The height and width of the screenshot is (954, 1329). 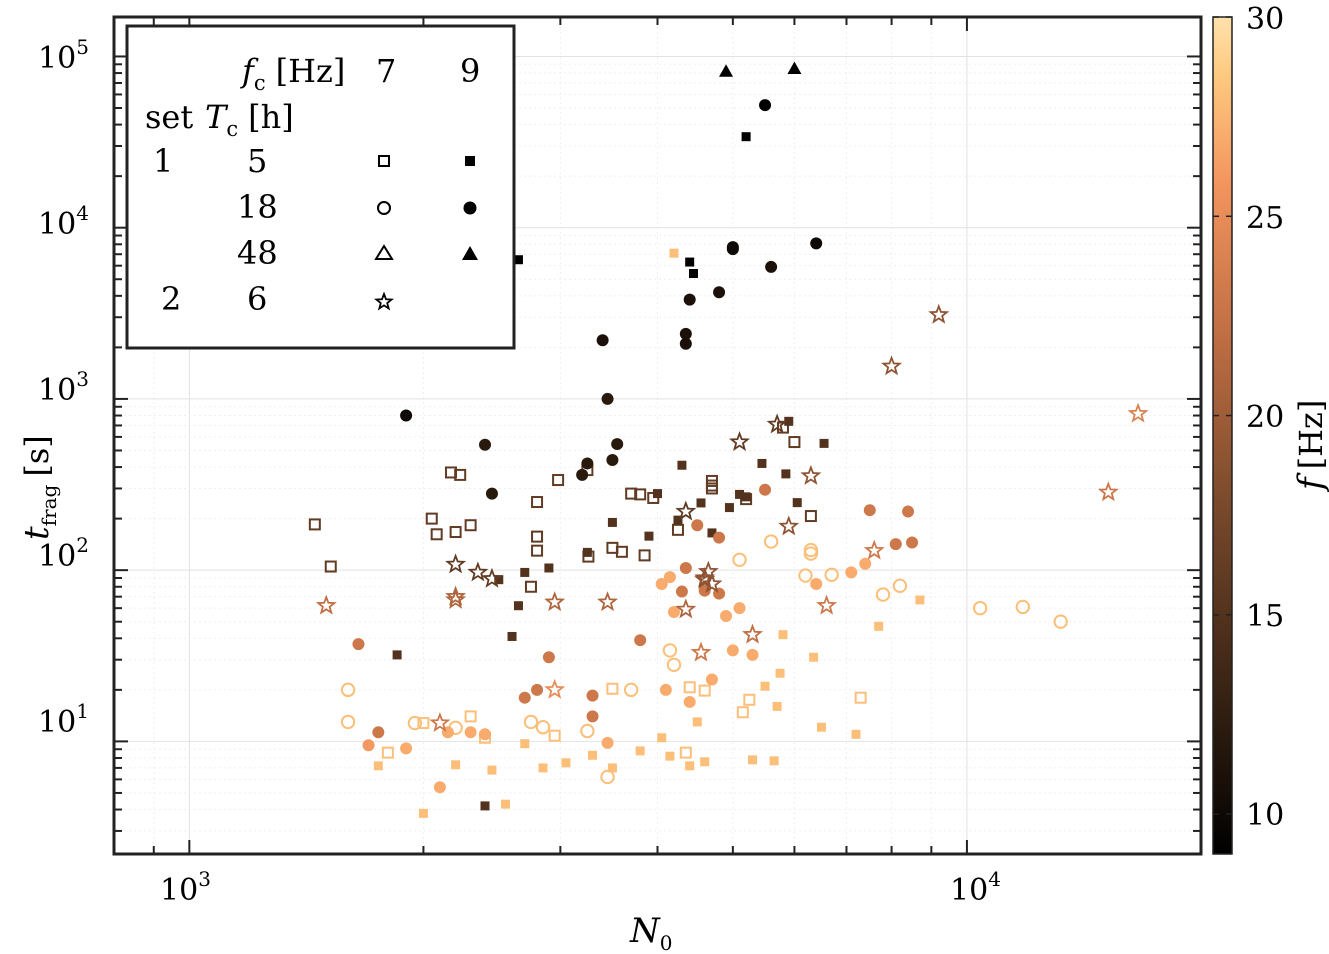 What do you see at coordinates (257, 253) in the screenshot?
I see `legend-row-3-tc: 48` at bounding box center [257, 253].